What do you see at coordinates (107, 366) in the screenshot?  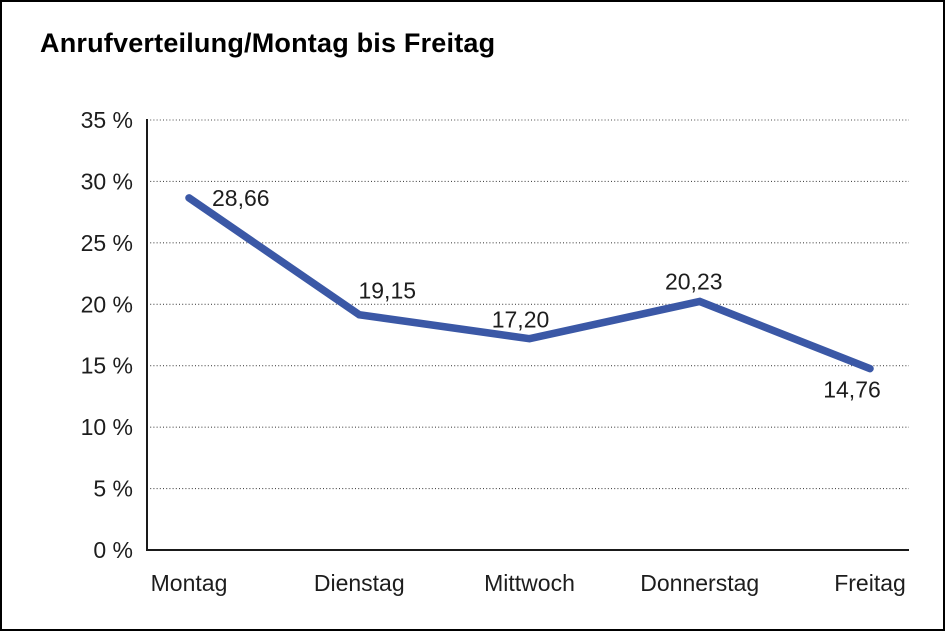 I see `y-tick-label: 15 %` at bounding box center [107, 366].